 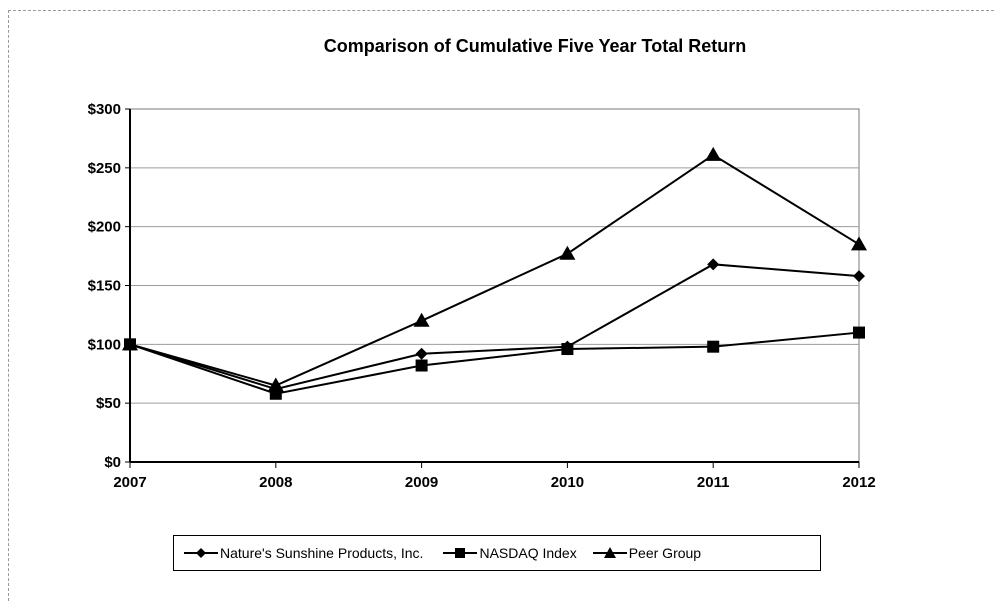 What do you see at coordinates (104, 109) in the screenshot?
I see `y-tick-label: $300` at bounding box center [104, 109].